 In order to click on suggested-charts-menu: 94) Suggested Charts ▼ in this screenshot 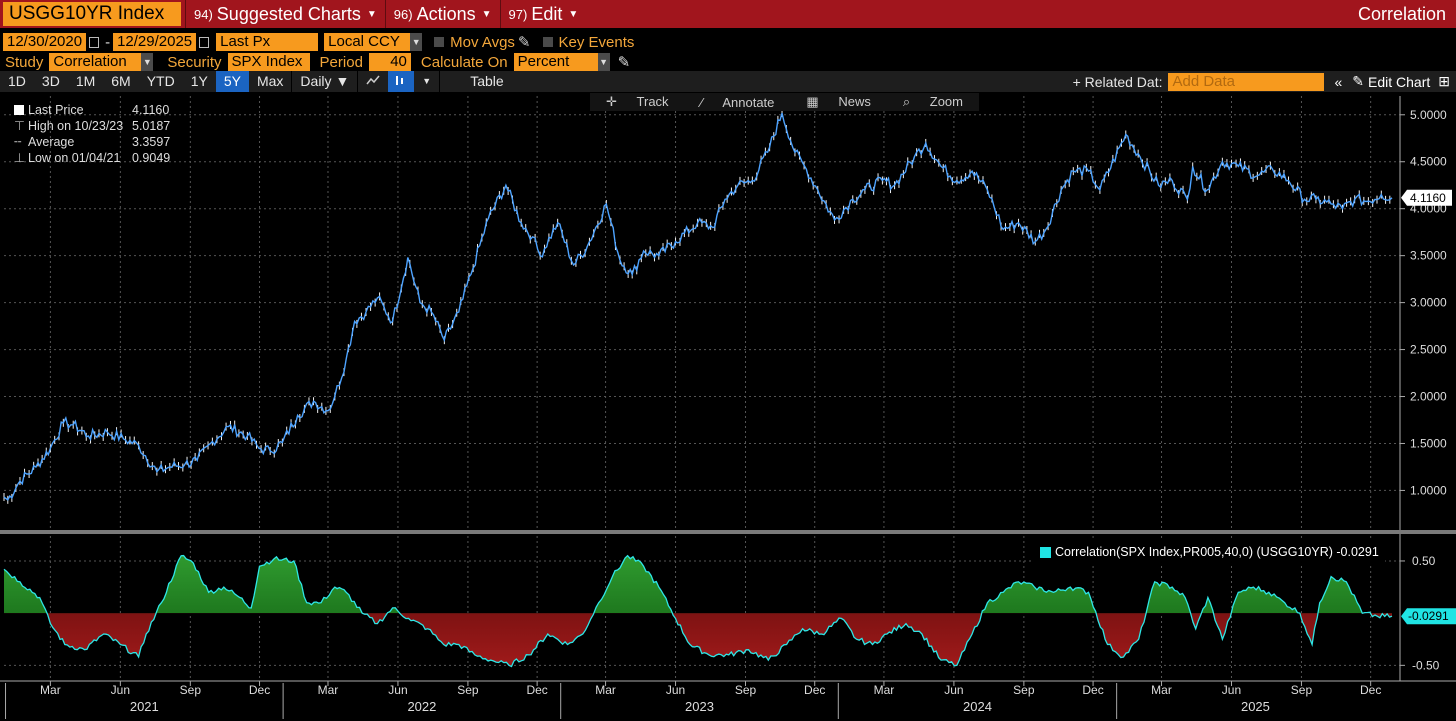, I will do `click(285, 14)`.